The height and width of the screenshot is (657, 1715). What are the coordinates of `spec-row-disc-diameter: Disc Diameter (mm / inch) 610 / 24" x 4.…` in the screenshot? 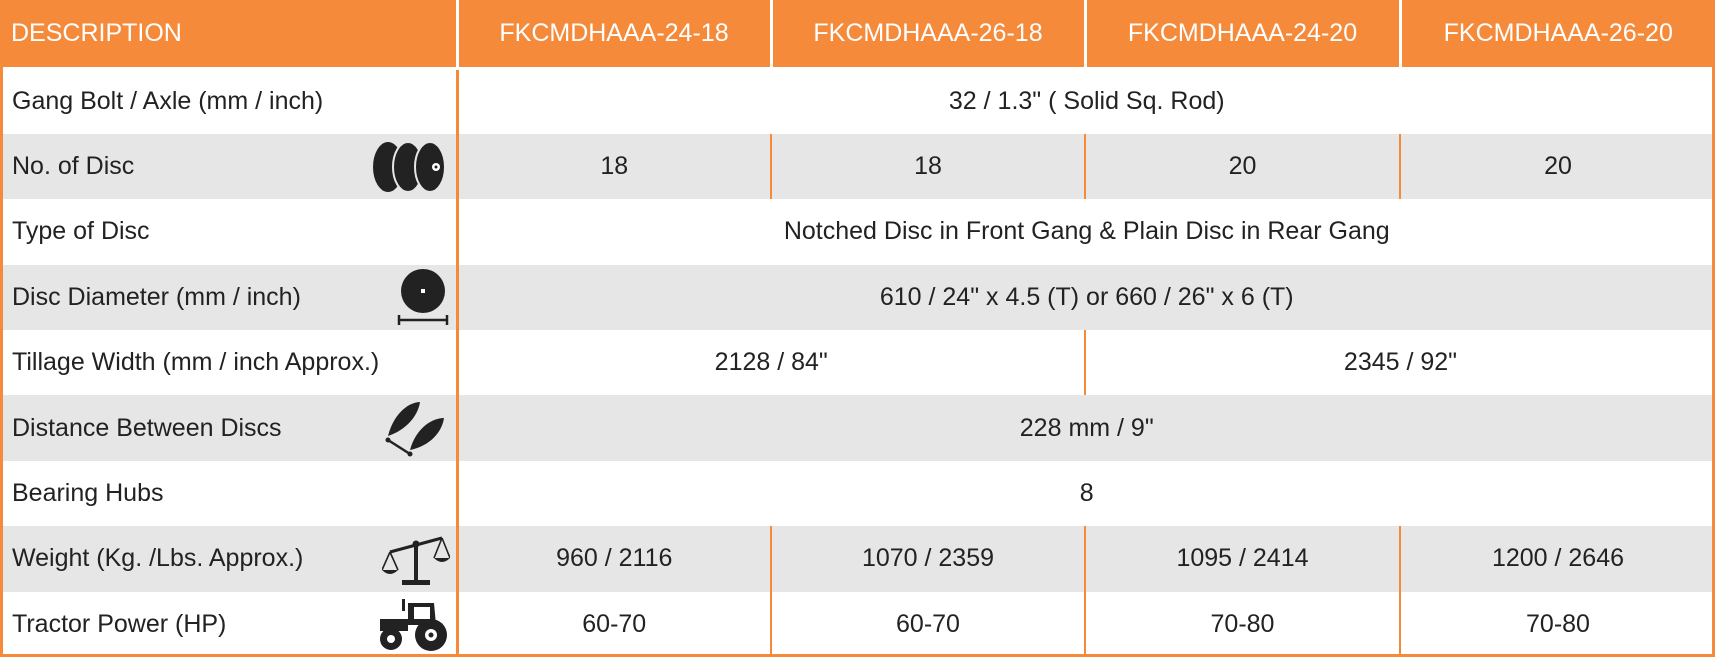 It's located at (857, 297).